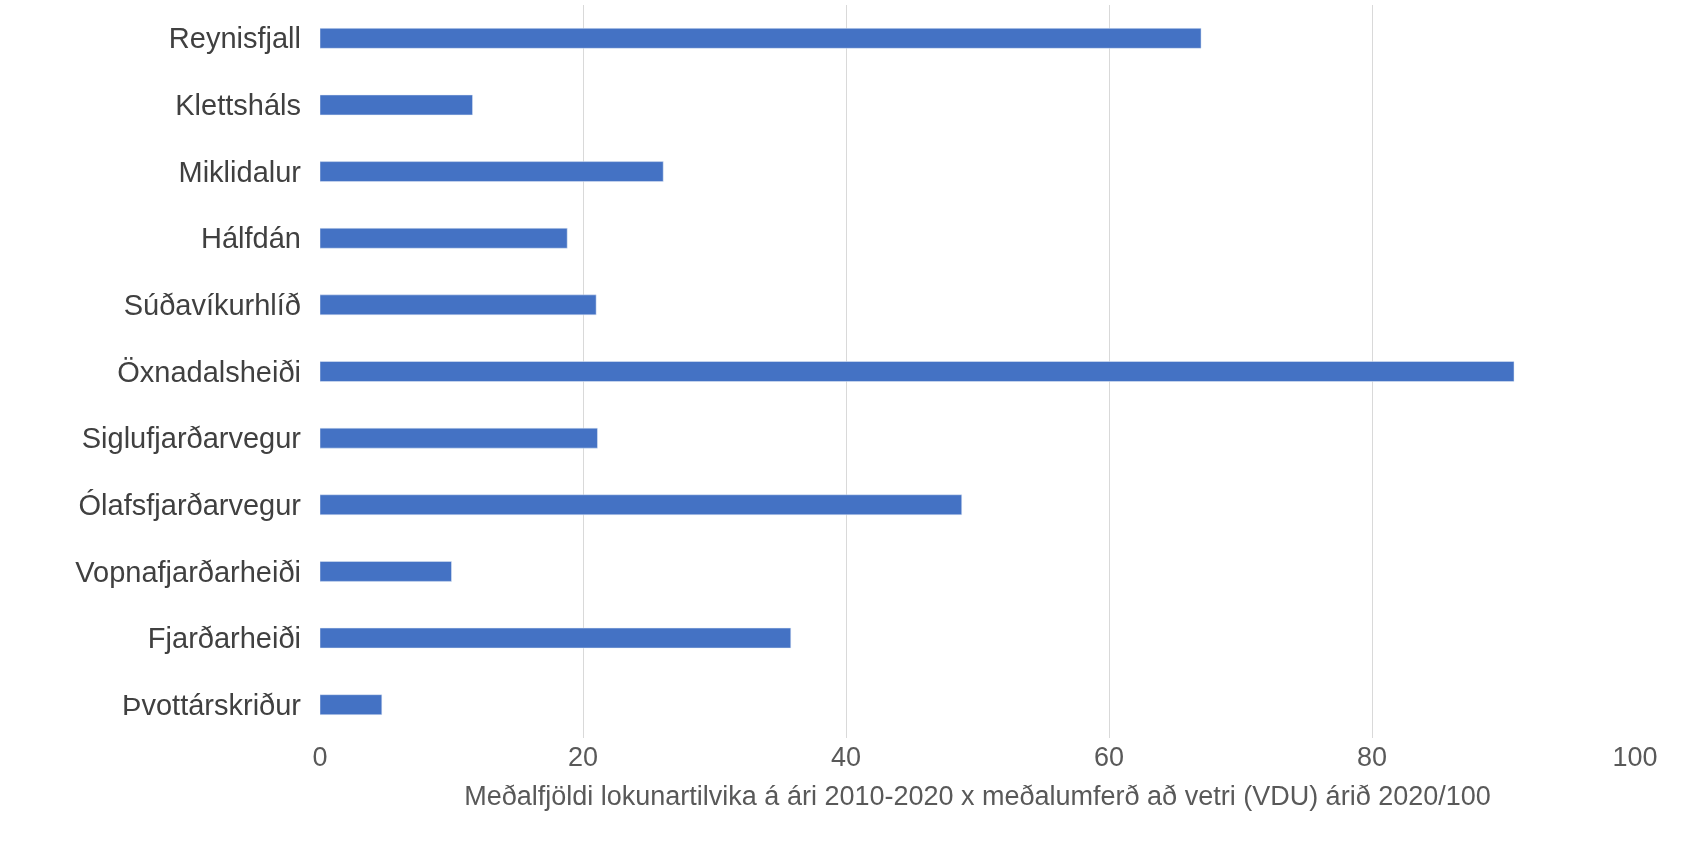 This screenshot has height=858, width=1683. I want to click on y-tick-label: Siglufjarðarvegur, so click(191, 438).